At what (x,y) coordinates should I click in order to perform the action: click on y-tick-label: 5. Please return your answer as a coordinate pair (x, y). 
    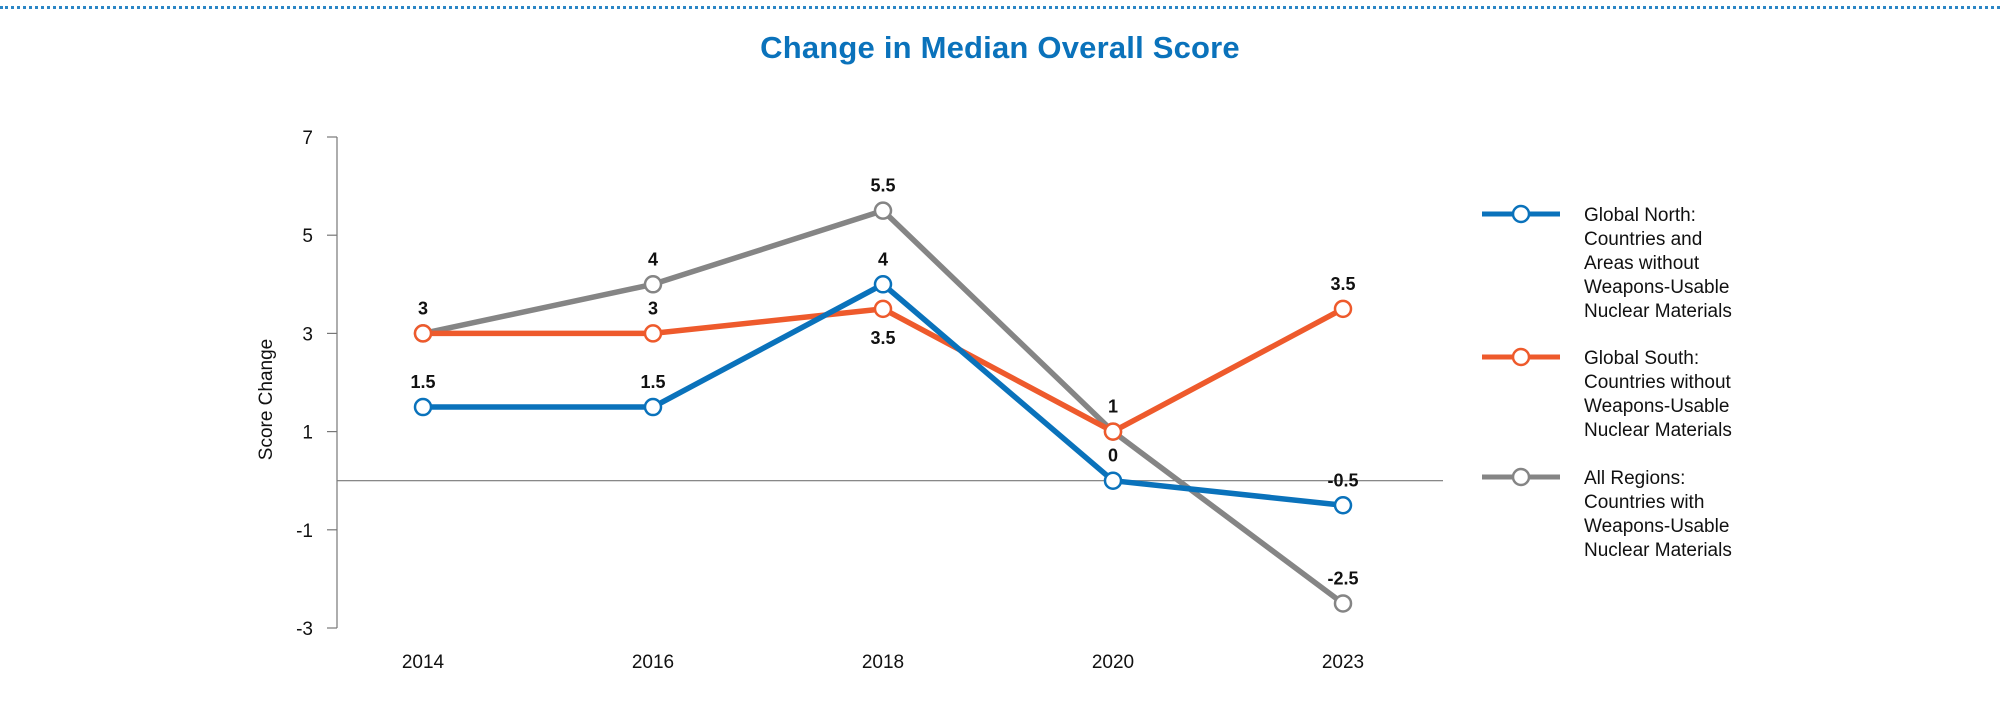
    Looking at the image, I should click on (307, 236).